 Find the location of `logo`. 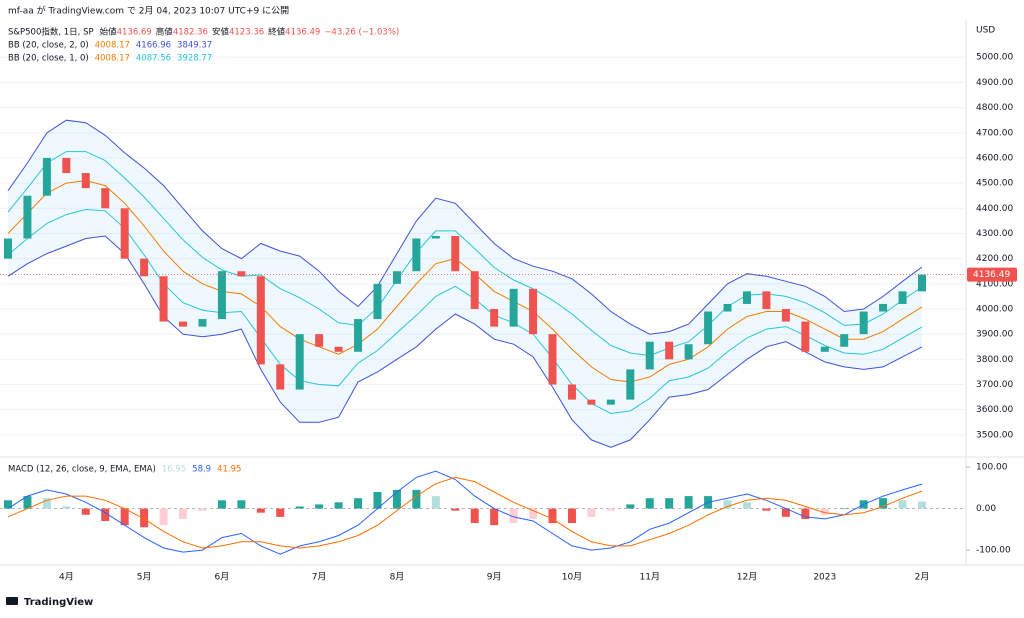

logo is located at coordinates (12, 601).